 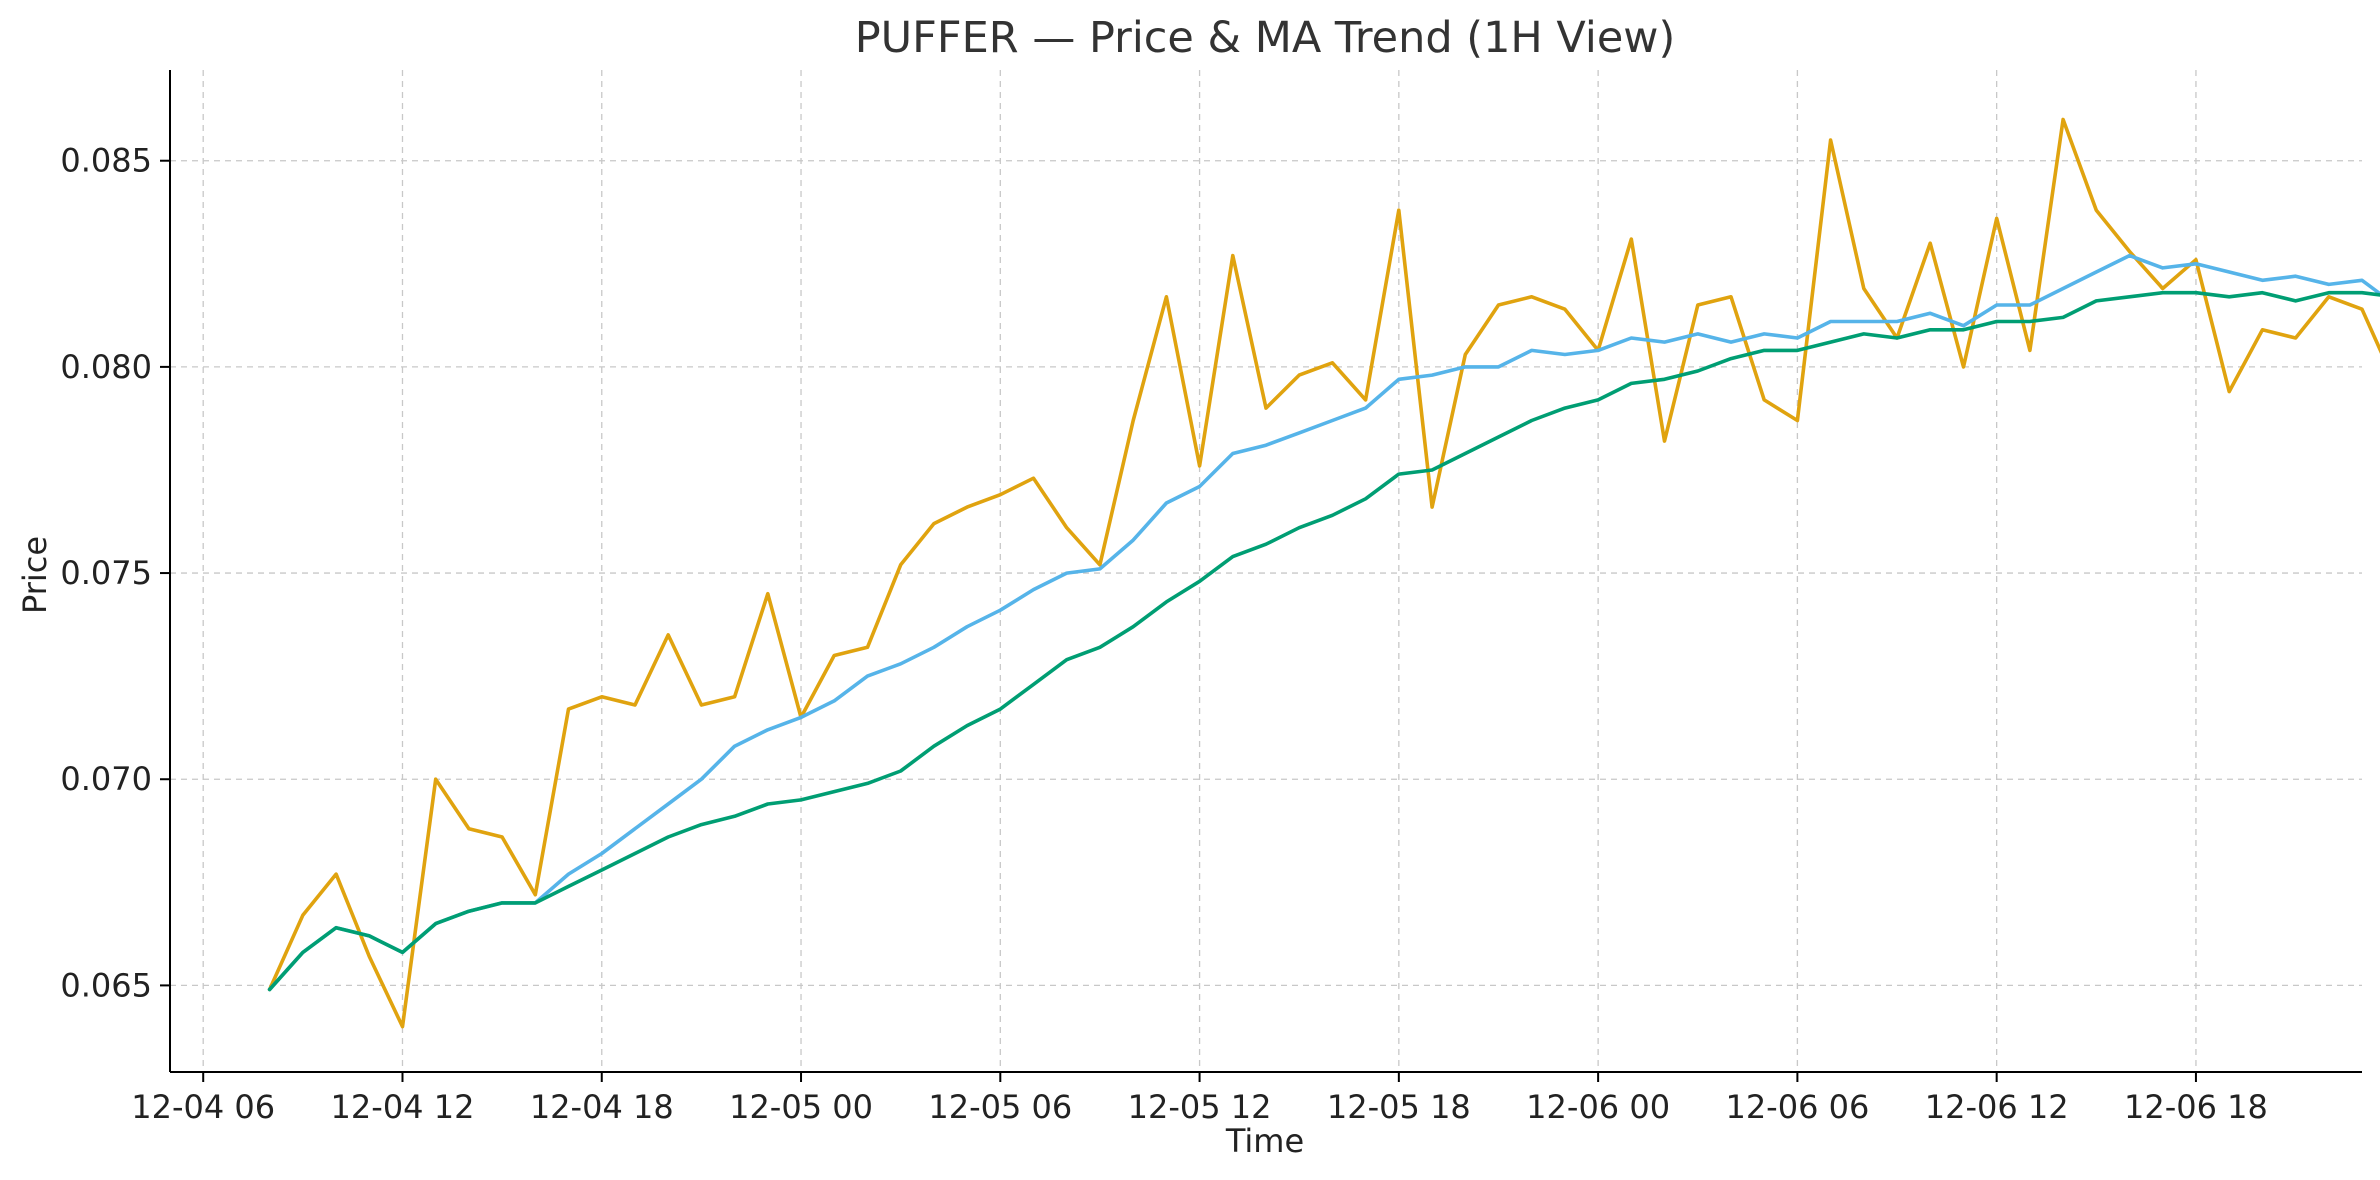 I want to click on y-tick-label: 0.075, so click(x=106, y=573).